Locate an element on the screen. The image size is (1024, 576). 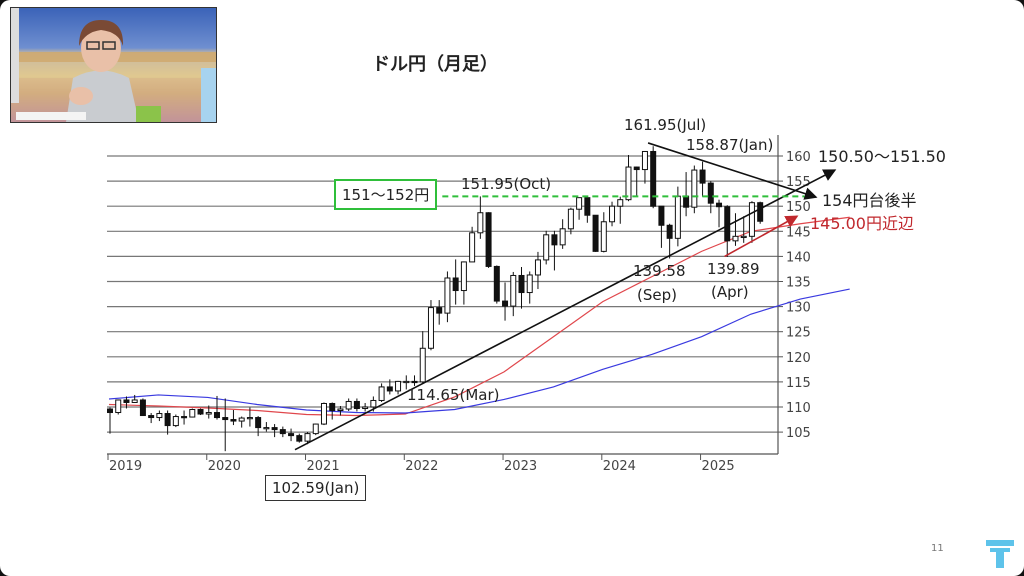
annotation-low-apr-value: 139.89 is located at coordinates (733, 269).